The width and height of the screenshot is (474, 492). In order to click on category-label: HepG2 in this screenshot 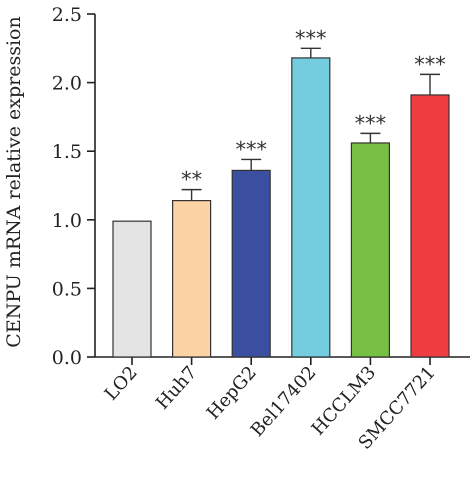, I will do `click(232, 392)`.